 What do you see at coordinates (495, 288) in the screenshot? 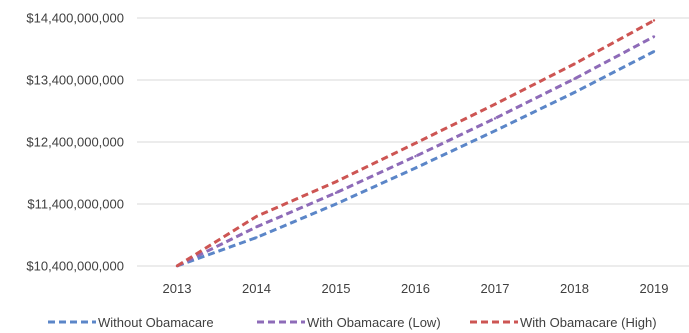
I see `x-tick-label: 2017` at bounding box center [495, 288].